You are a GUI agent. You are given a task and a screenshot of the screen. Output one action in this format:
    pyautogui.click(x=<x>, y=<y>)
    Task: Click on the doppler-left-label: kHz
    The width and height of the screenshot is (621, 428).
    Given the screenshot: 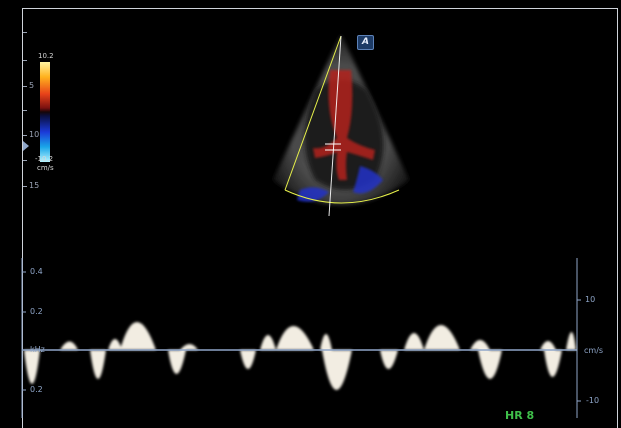 What is the action you would take?
    pyautogui.click(x=37, y=349)
    